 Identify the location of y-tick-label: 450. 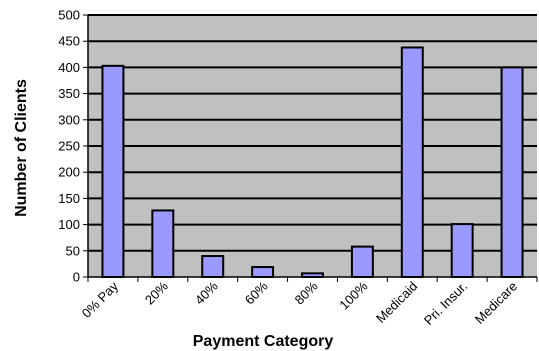
(69, 41).